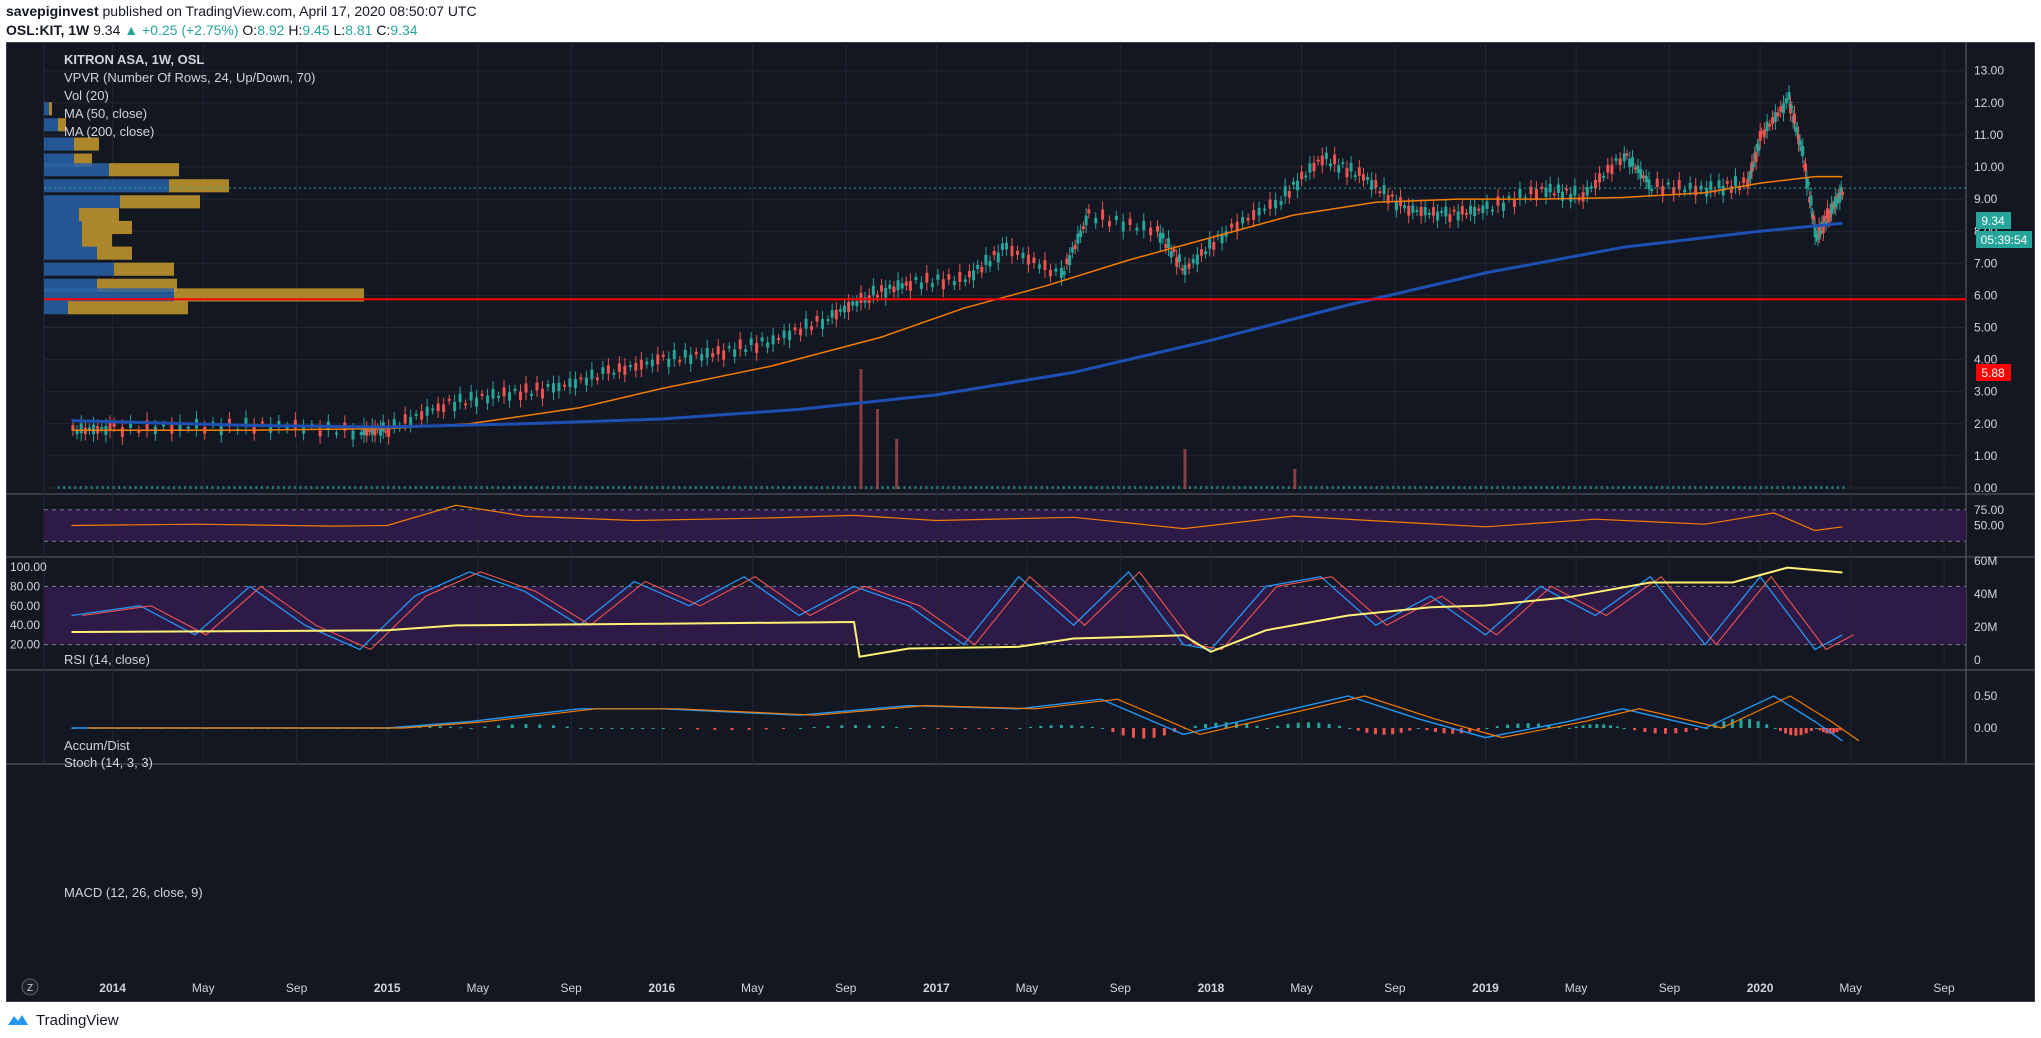 This screenshot has width=2041, height=1038. I want to click on legend-ma200: MA (200, close), so click(109, 131).